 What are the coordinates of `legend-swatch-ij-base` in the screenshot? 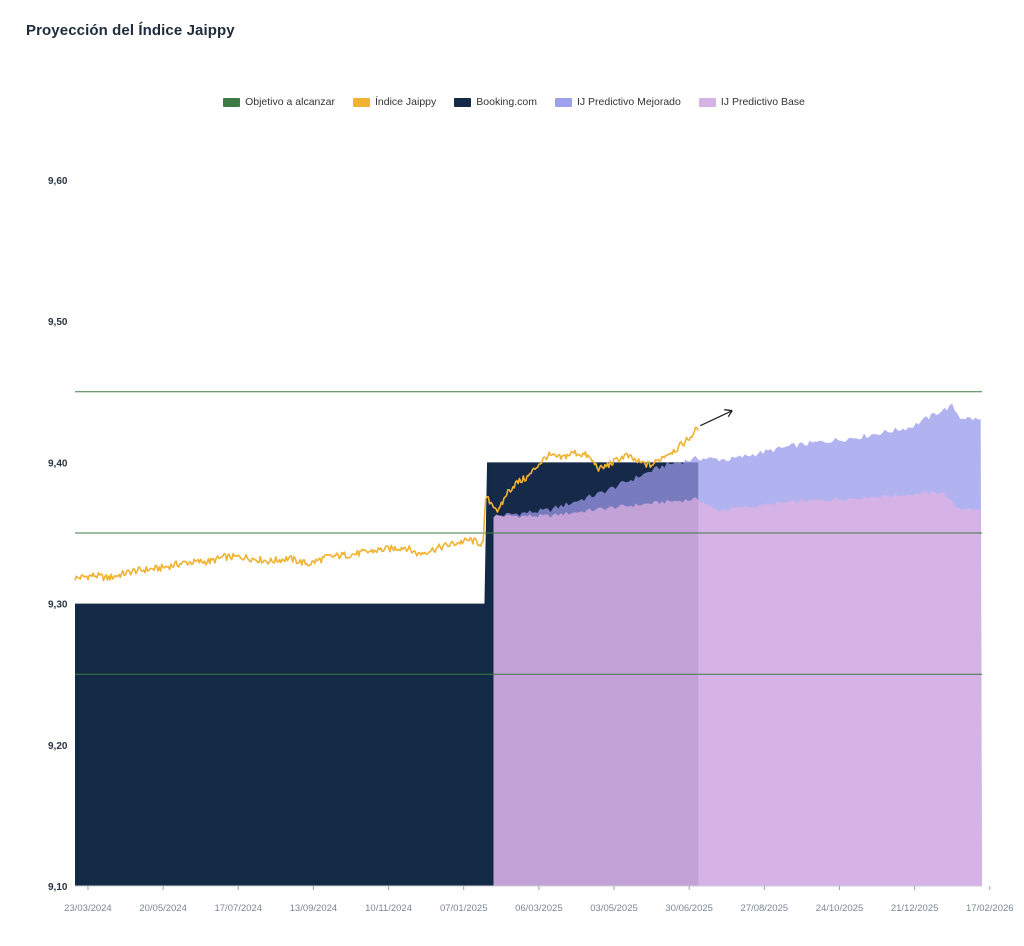 It's located at (707, 102).